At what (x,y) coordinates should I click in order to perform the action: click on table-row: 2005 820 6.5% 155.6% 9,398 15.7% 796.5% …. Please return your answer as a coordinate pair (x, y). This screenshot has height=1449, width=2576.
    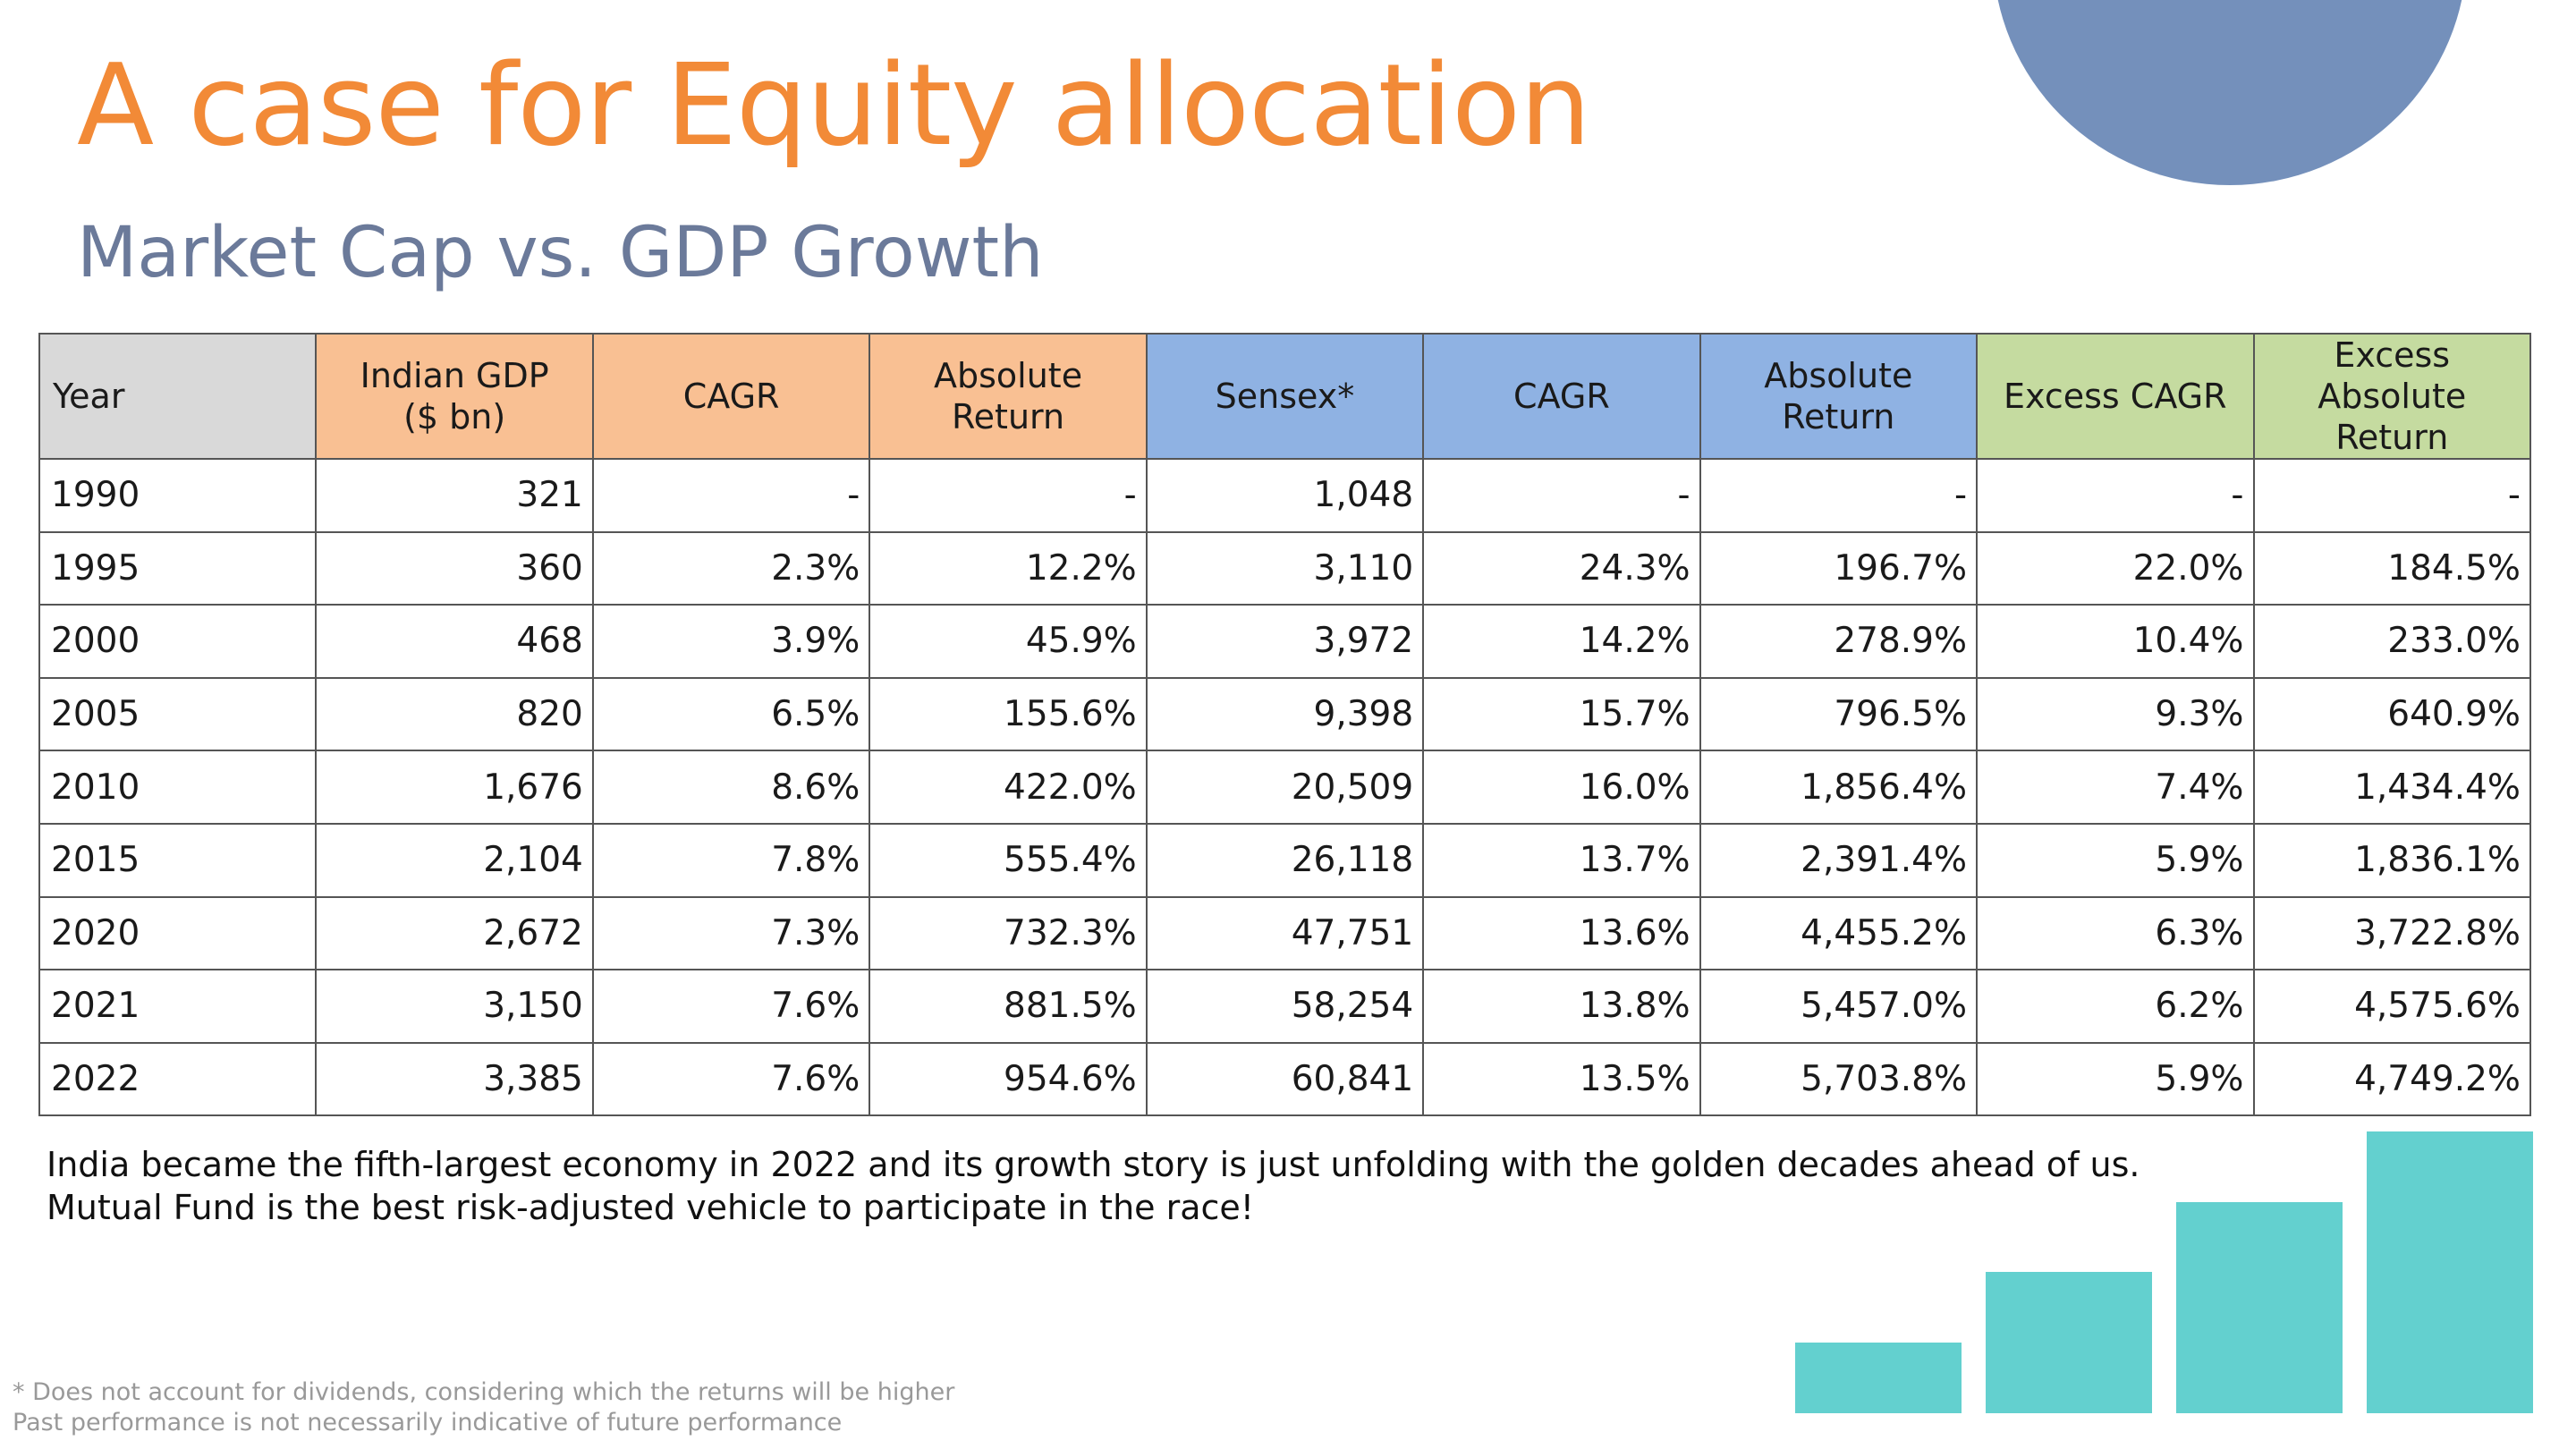
    Looking at the image, I should click on (1284, 714).